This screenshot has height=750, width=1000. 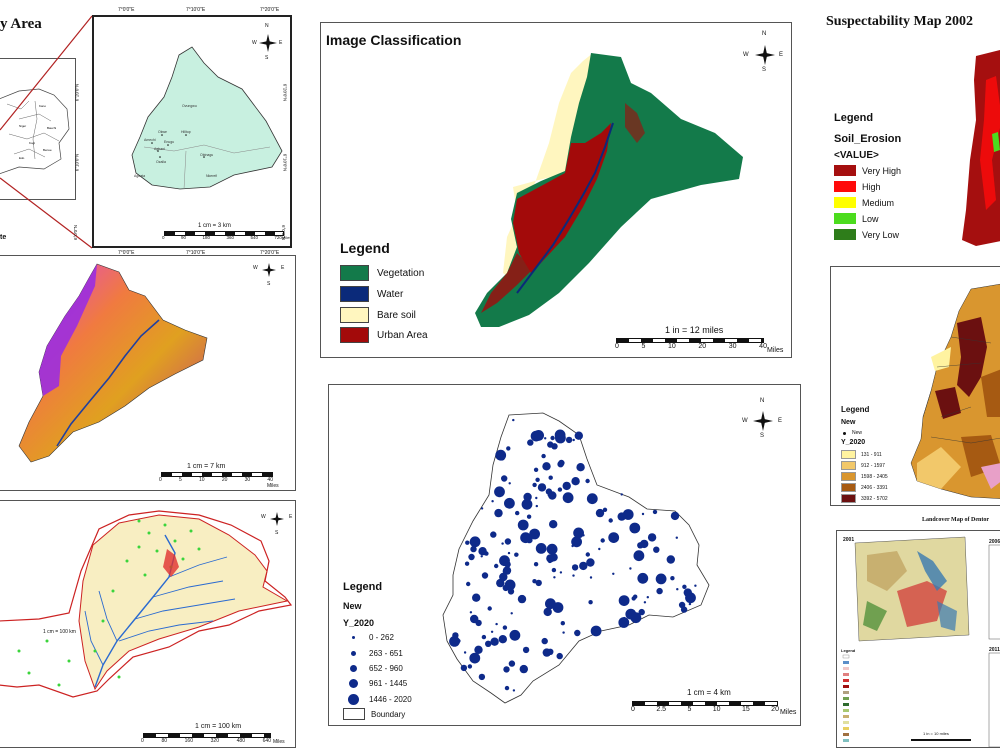 What do you see at coordinates (864, 498) in the screenshot?
I see `legend-item: 3392 - 5702` at bounding box center [864, 498].